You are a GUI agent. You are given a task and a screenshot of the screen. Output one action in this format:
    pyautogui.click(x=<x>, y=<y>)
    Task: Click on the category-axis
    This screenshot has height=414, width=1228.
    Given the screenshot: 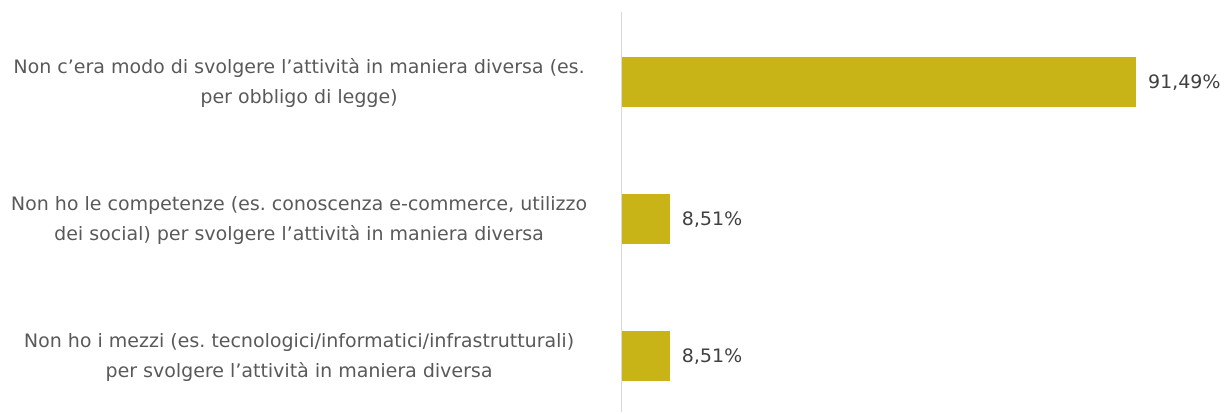 What is the action you would take?
    pyautogui.click(x=621, y=212)
    